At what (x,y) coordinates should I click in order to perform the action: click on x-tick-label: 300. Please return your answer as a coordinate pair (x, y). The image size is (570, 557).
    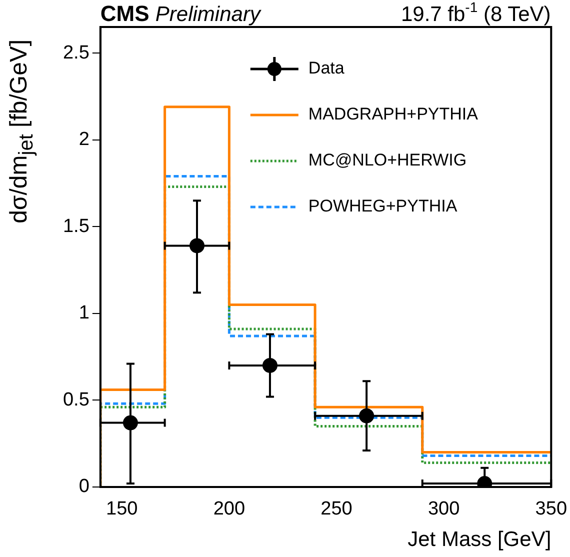
    Looking at the image, I should click on (444, 509).